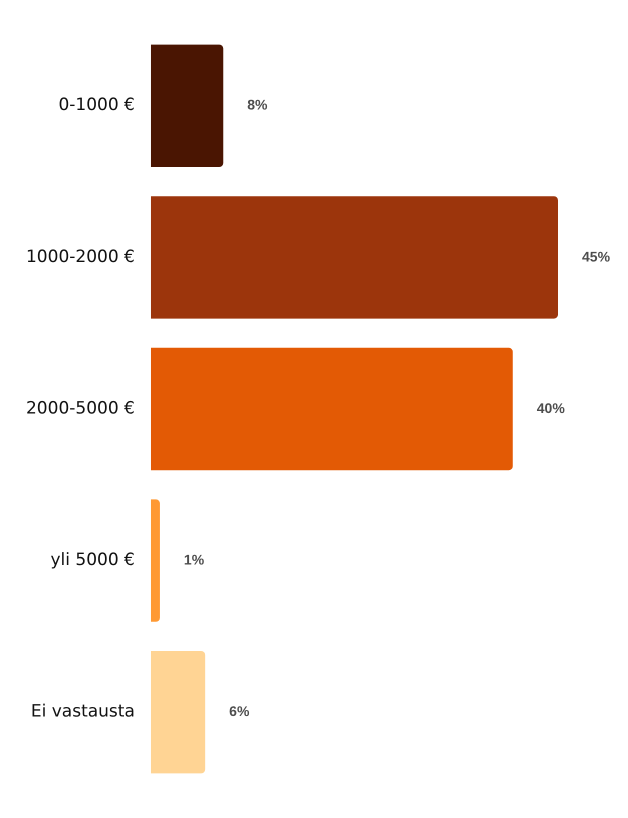 Image resolution: width=628 pixels, height=818 pixels. Describe the element at coordinates (239, 711) in the screenshot. I see `data-label: 6%` at that location.